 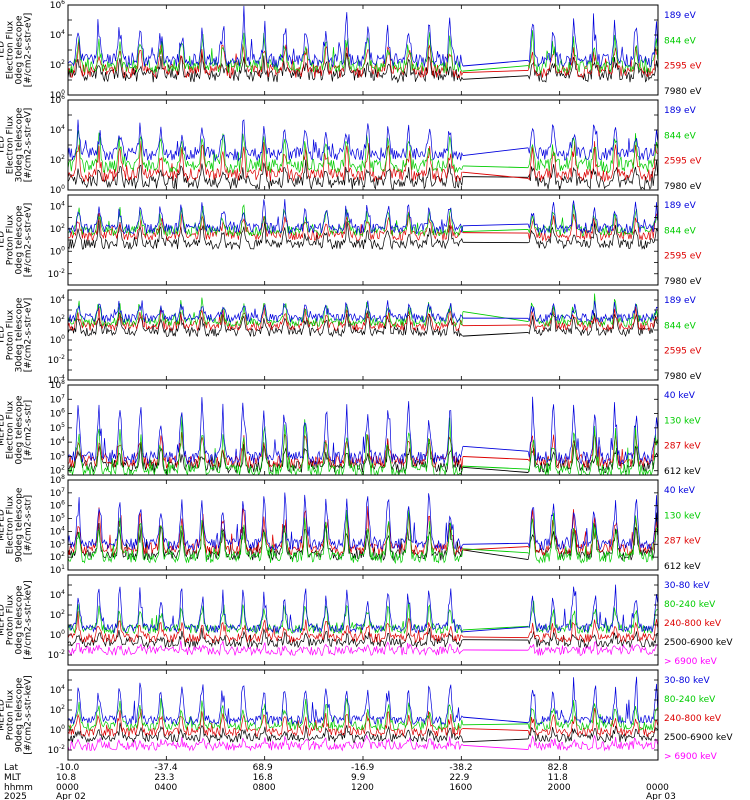 What do you see at coordinates (682, 567) in the screenshot?
I see `legend-6-1: 612 keV` at bounding box center [682, 567].